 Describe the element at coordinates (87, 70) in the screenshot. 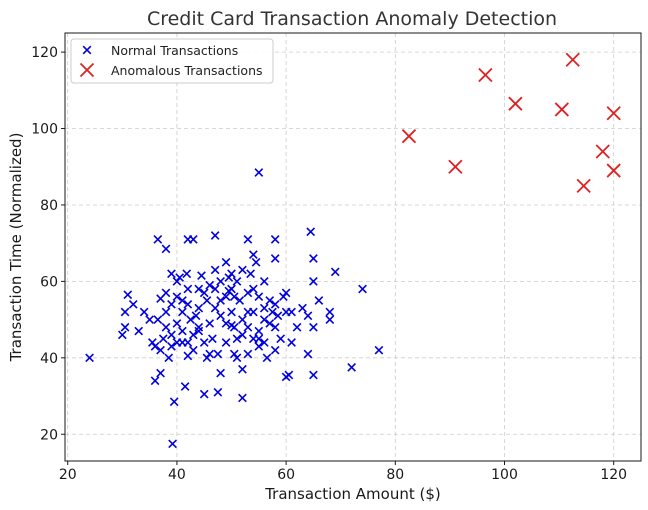

I see `legend-anomaly-x-icon` at that location.